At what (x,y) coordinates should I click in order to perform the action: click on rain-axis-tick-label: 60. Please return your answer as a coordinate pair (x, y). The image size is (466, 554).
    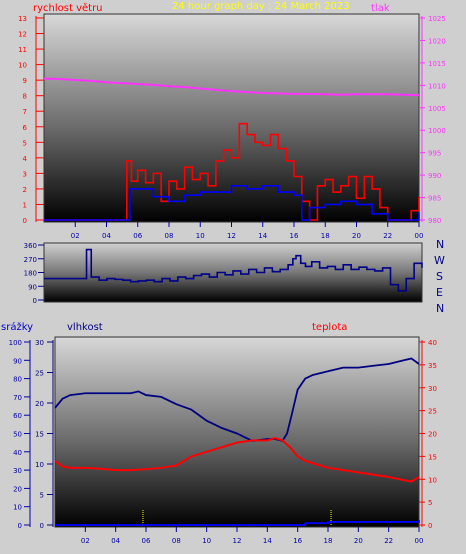
    Looking at the image, I should click on (17, 416).